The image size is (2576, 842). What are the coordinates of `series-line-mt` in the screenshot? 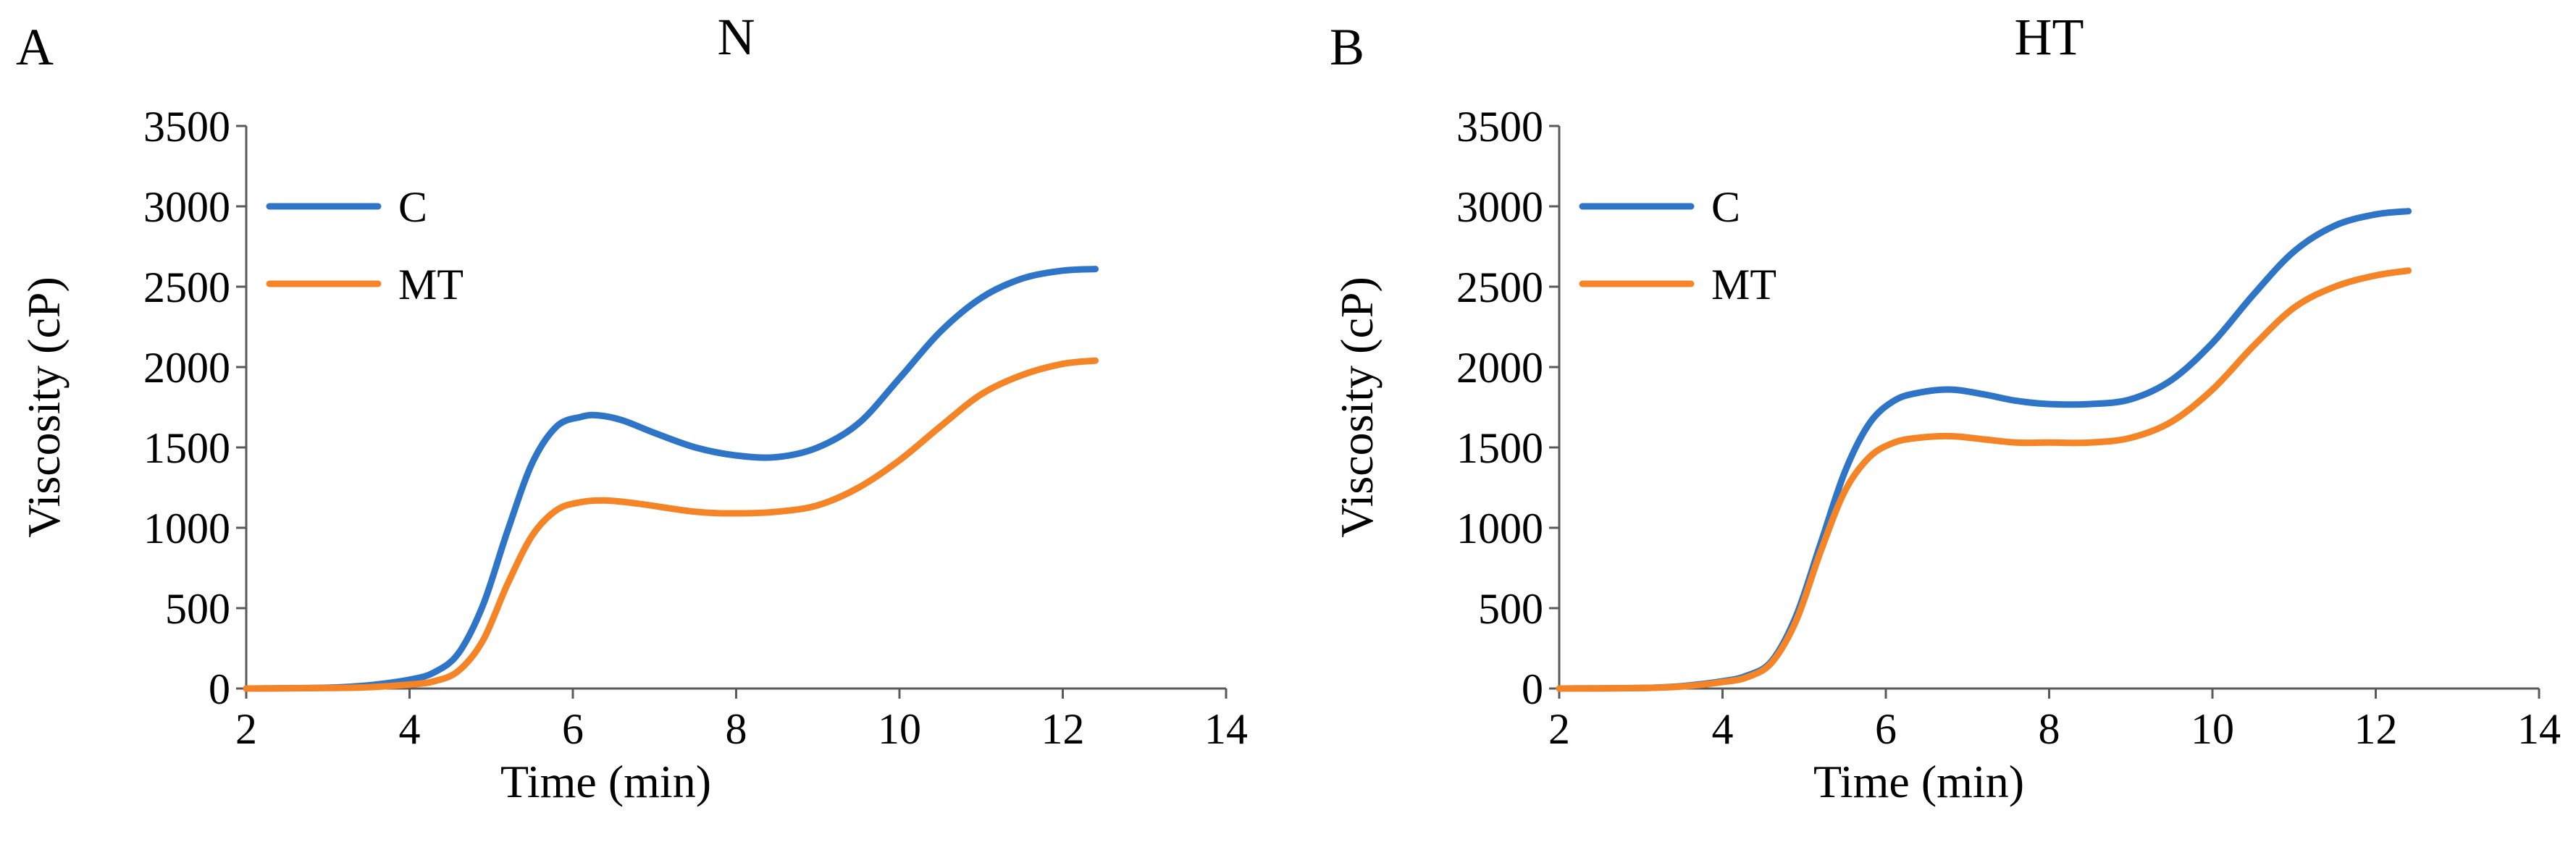 It's located at (671, 524).